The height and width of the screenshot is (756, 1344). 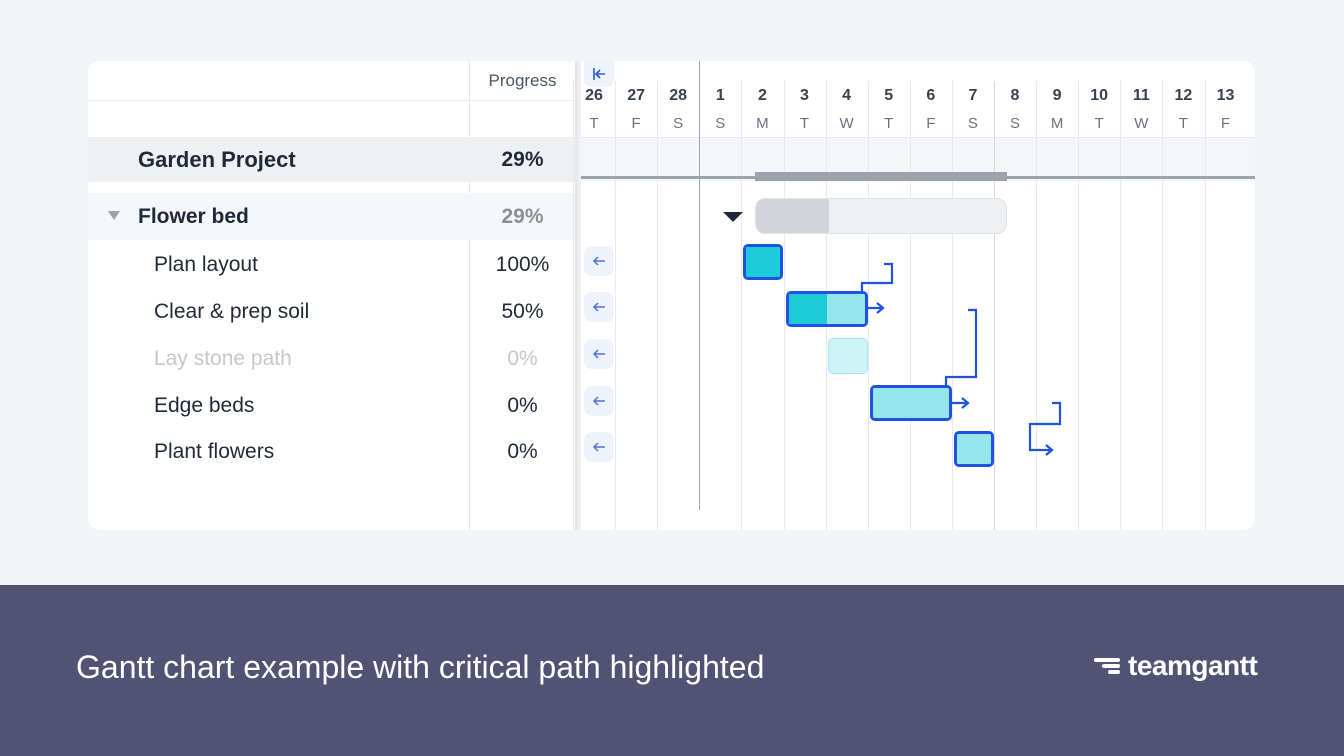 I want to click on day-number: 26, so click(x=594, y=95).